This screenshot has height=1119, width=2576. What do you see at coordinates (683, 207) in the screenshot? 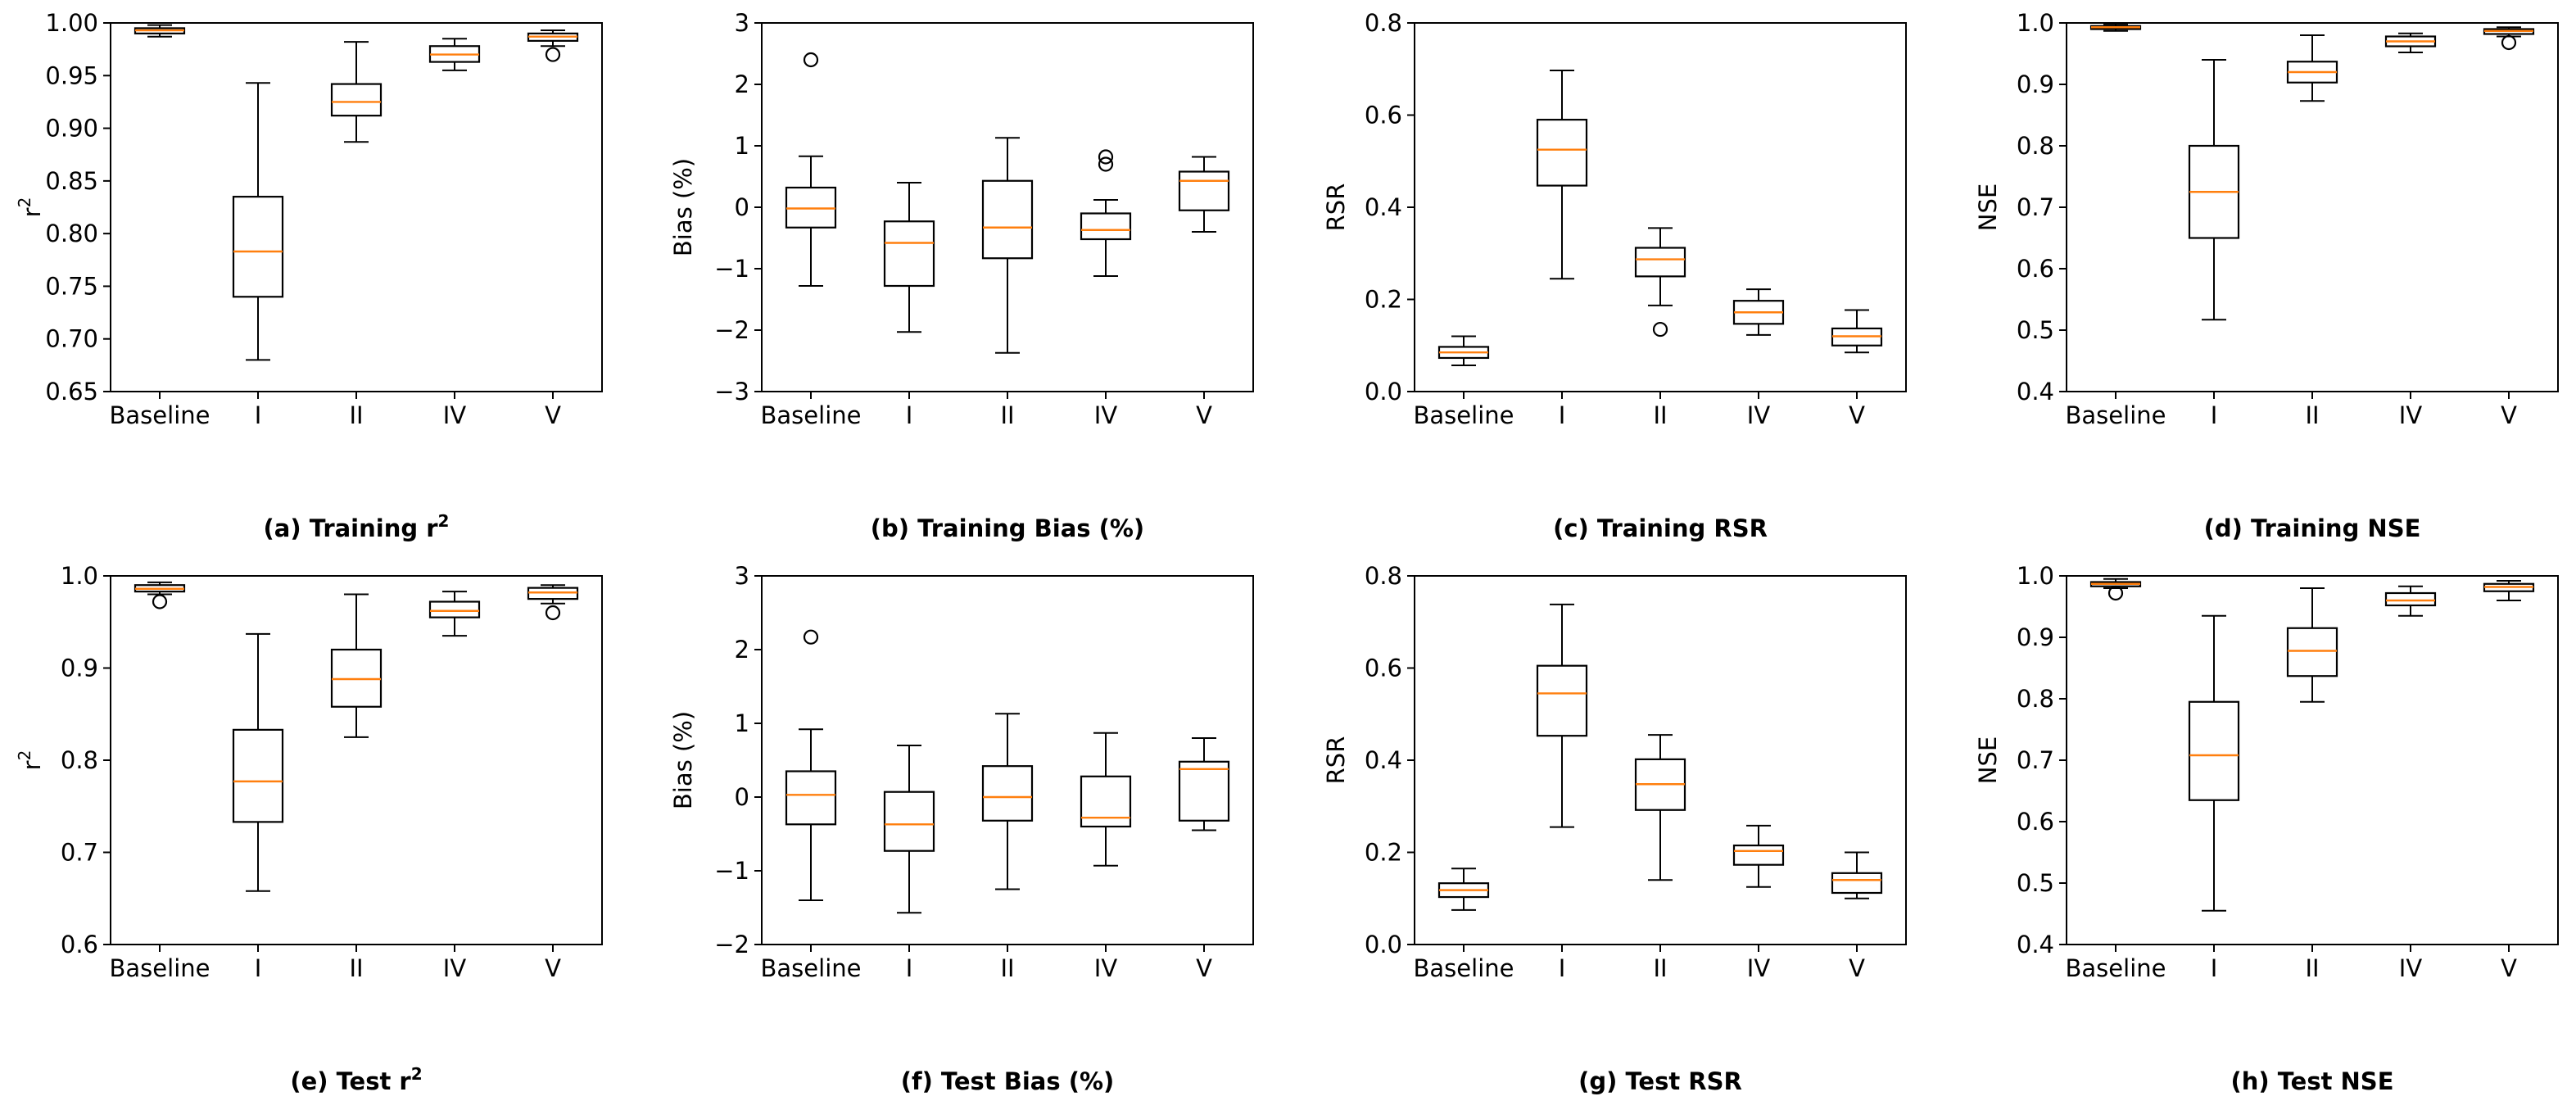
I see `y-axis-label: Bias (%)` at bounding box center [683, 207].